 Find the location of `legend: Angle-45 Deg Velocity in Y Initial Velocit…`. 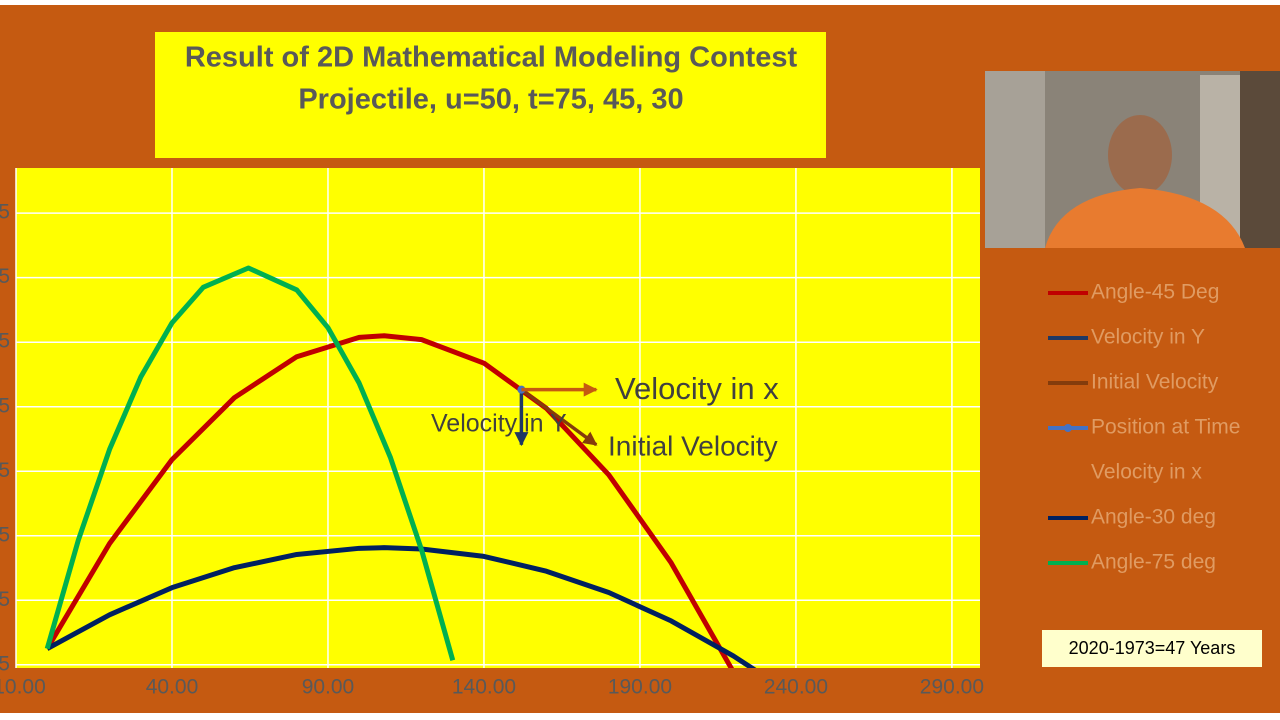

legend: Angle-45 Deg Velocity in Y Initial Velocit… is located at coordinates (1144, 427).